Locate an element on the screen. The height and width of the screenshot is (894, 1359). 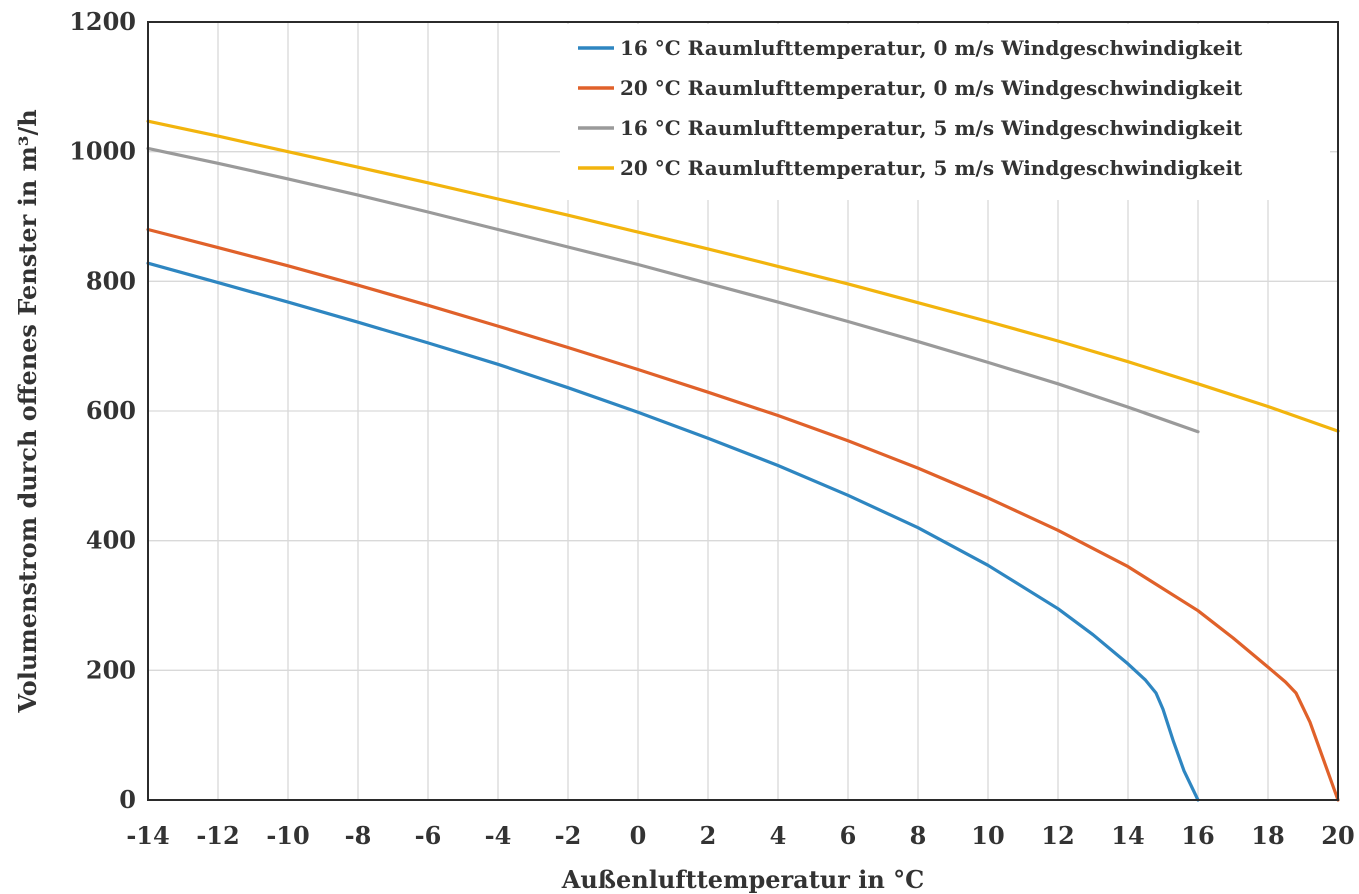
x-tick-label: 20 is located at coordinates (1337, 835).